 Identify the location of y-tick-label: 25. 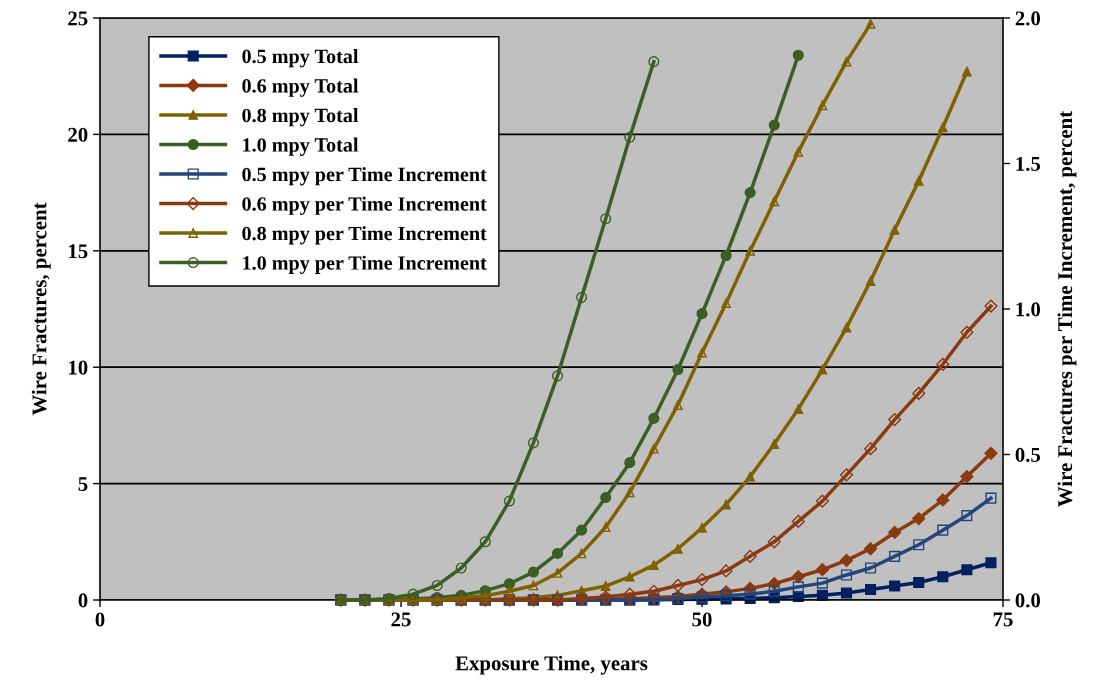
(78, 18).